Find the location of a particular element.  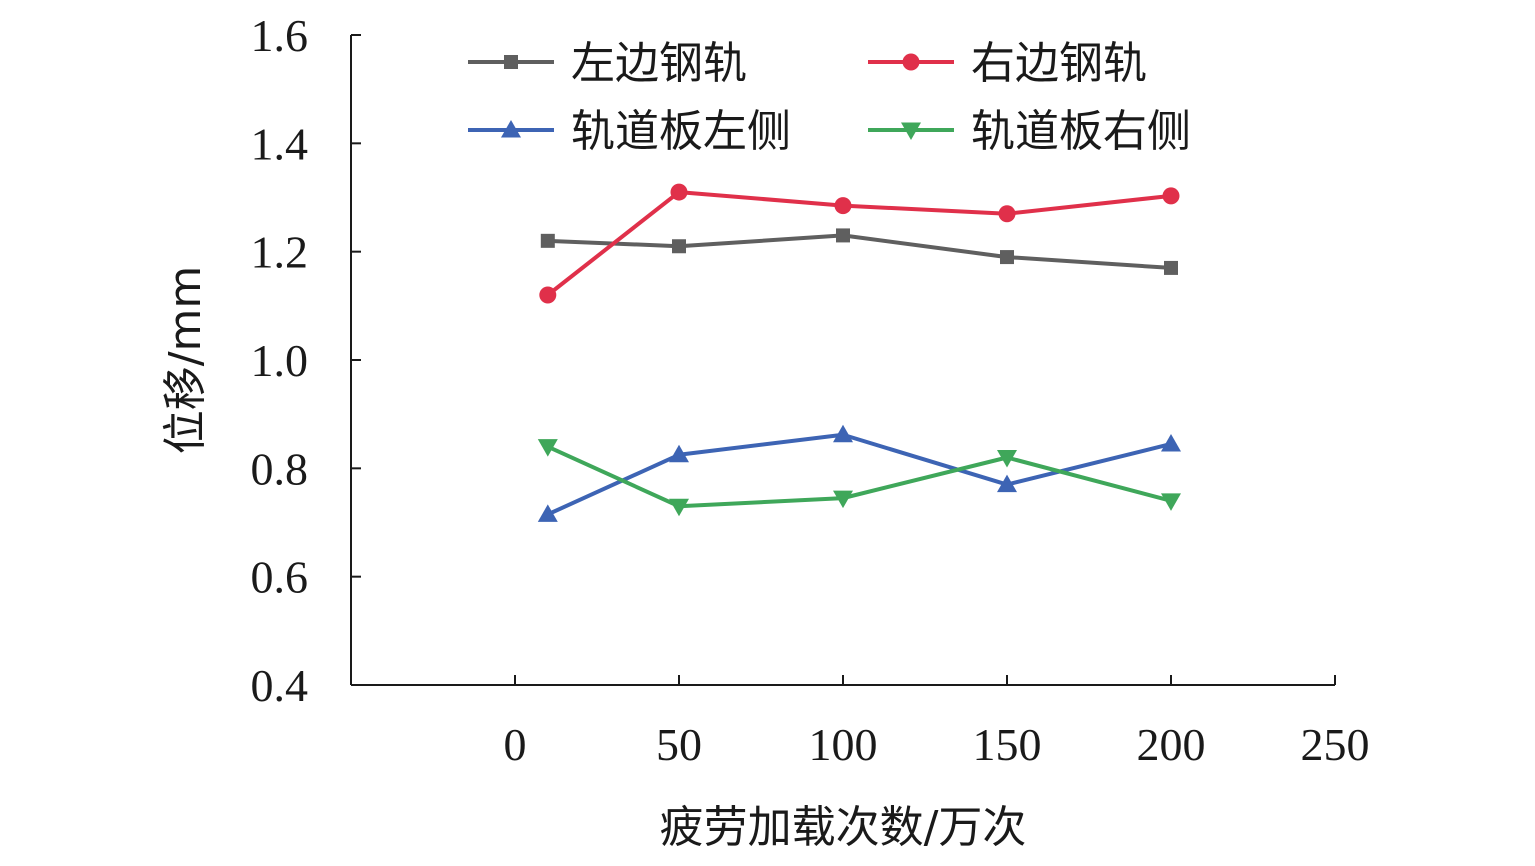

legend-item-1: 左边钢轨 is located at coordinates (607, 63).